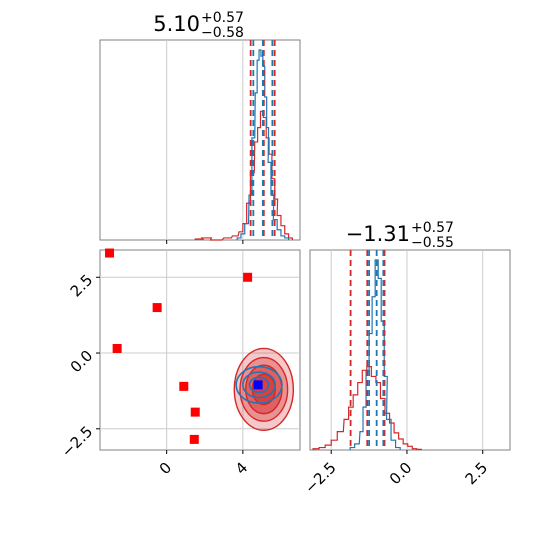 Image resolution: width=550 pixels, height=550 pixels. What do you see at coordinates (222, 18) in the screenshot?
I see `marginal-x-title-plus: +0.57` at bounding box center [222, 18].